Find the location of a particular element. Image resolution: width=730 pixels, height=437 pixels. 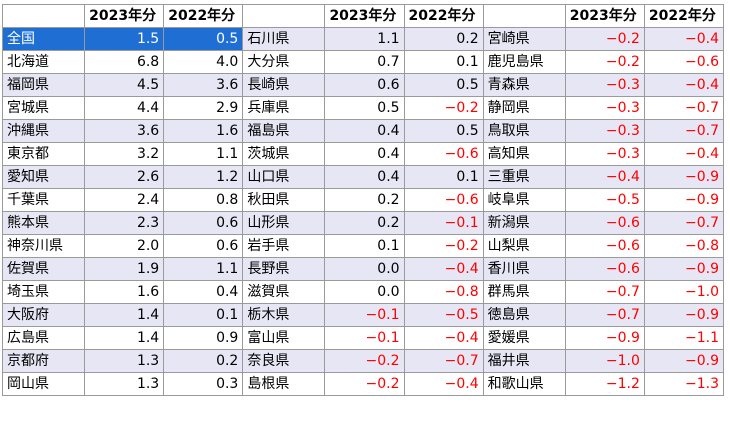

table-row: 広島県 1.4 0.9 富山県 −0.1 −0.4 愛媛県 −0.9 −1.1 is located at coordinates (363, 338).